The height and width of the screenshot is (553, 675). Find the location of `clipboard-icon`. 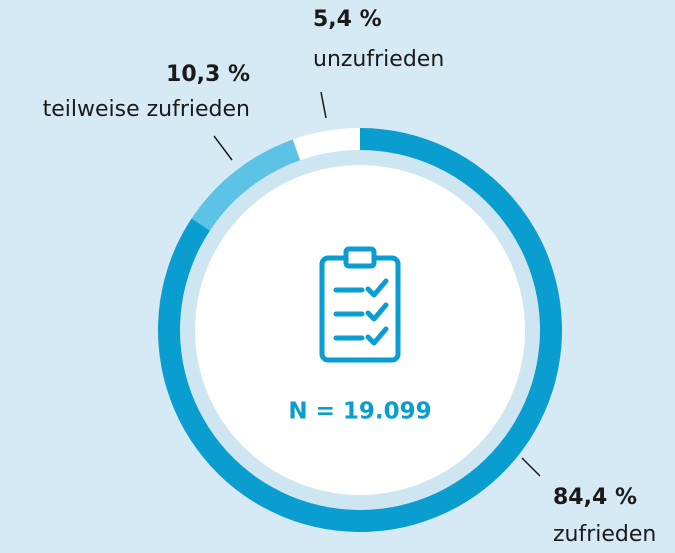

clipboard-icon is located at coordinates (360, 304).